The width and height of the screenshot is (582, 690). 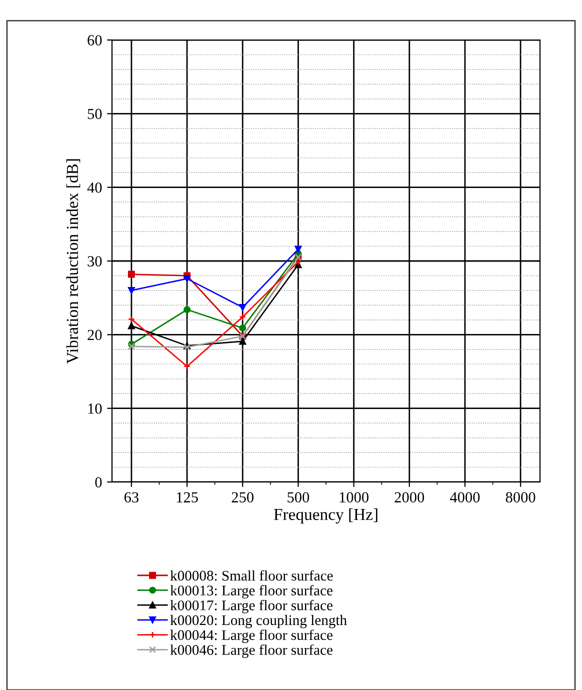 What do you see at coordinates (95, 261) in the screenshot?
I see `y-tick-label: 30` at bounding box center [95, 261].